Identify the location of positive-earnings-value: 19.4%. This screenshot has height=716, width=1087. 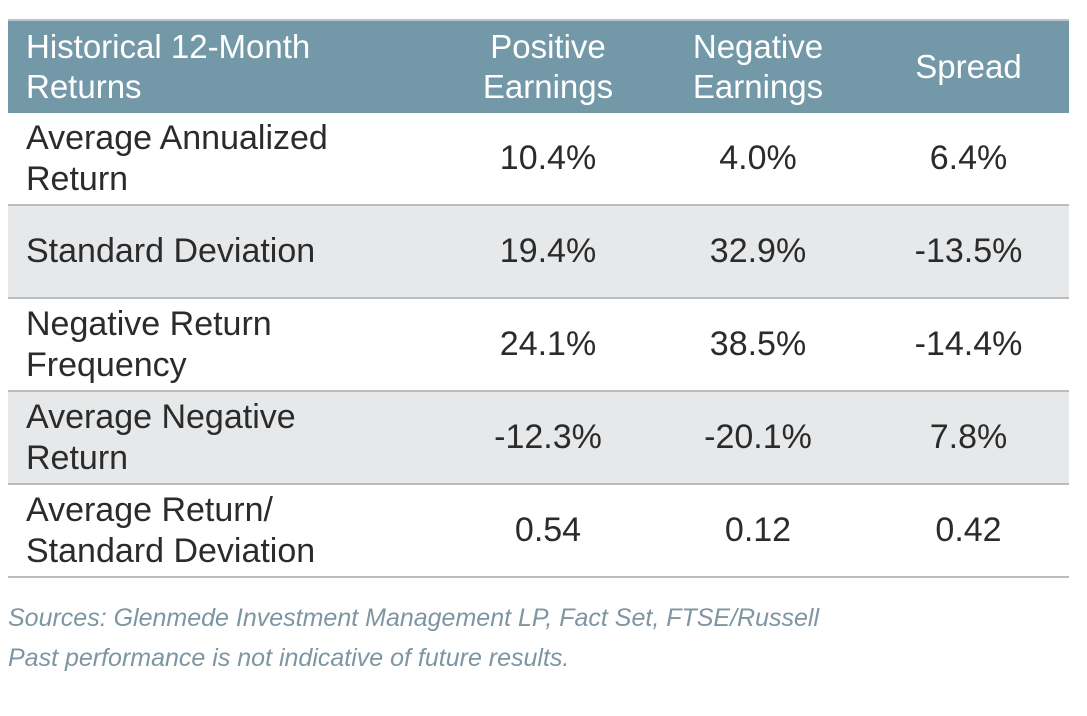
(548, 252).